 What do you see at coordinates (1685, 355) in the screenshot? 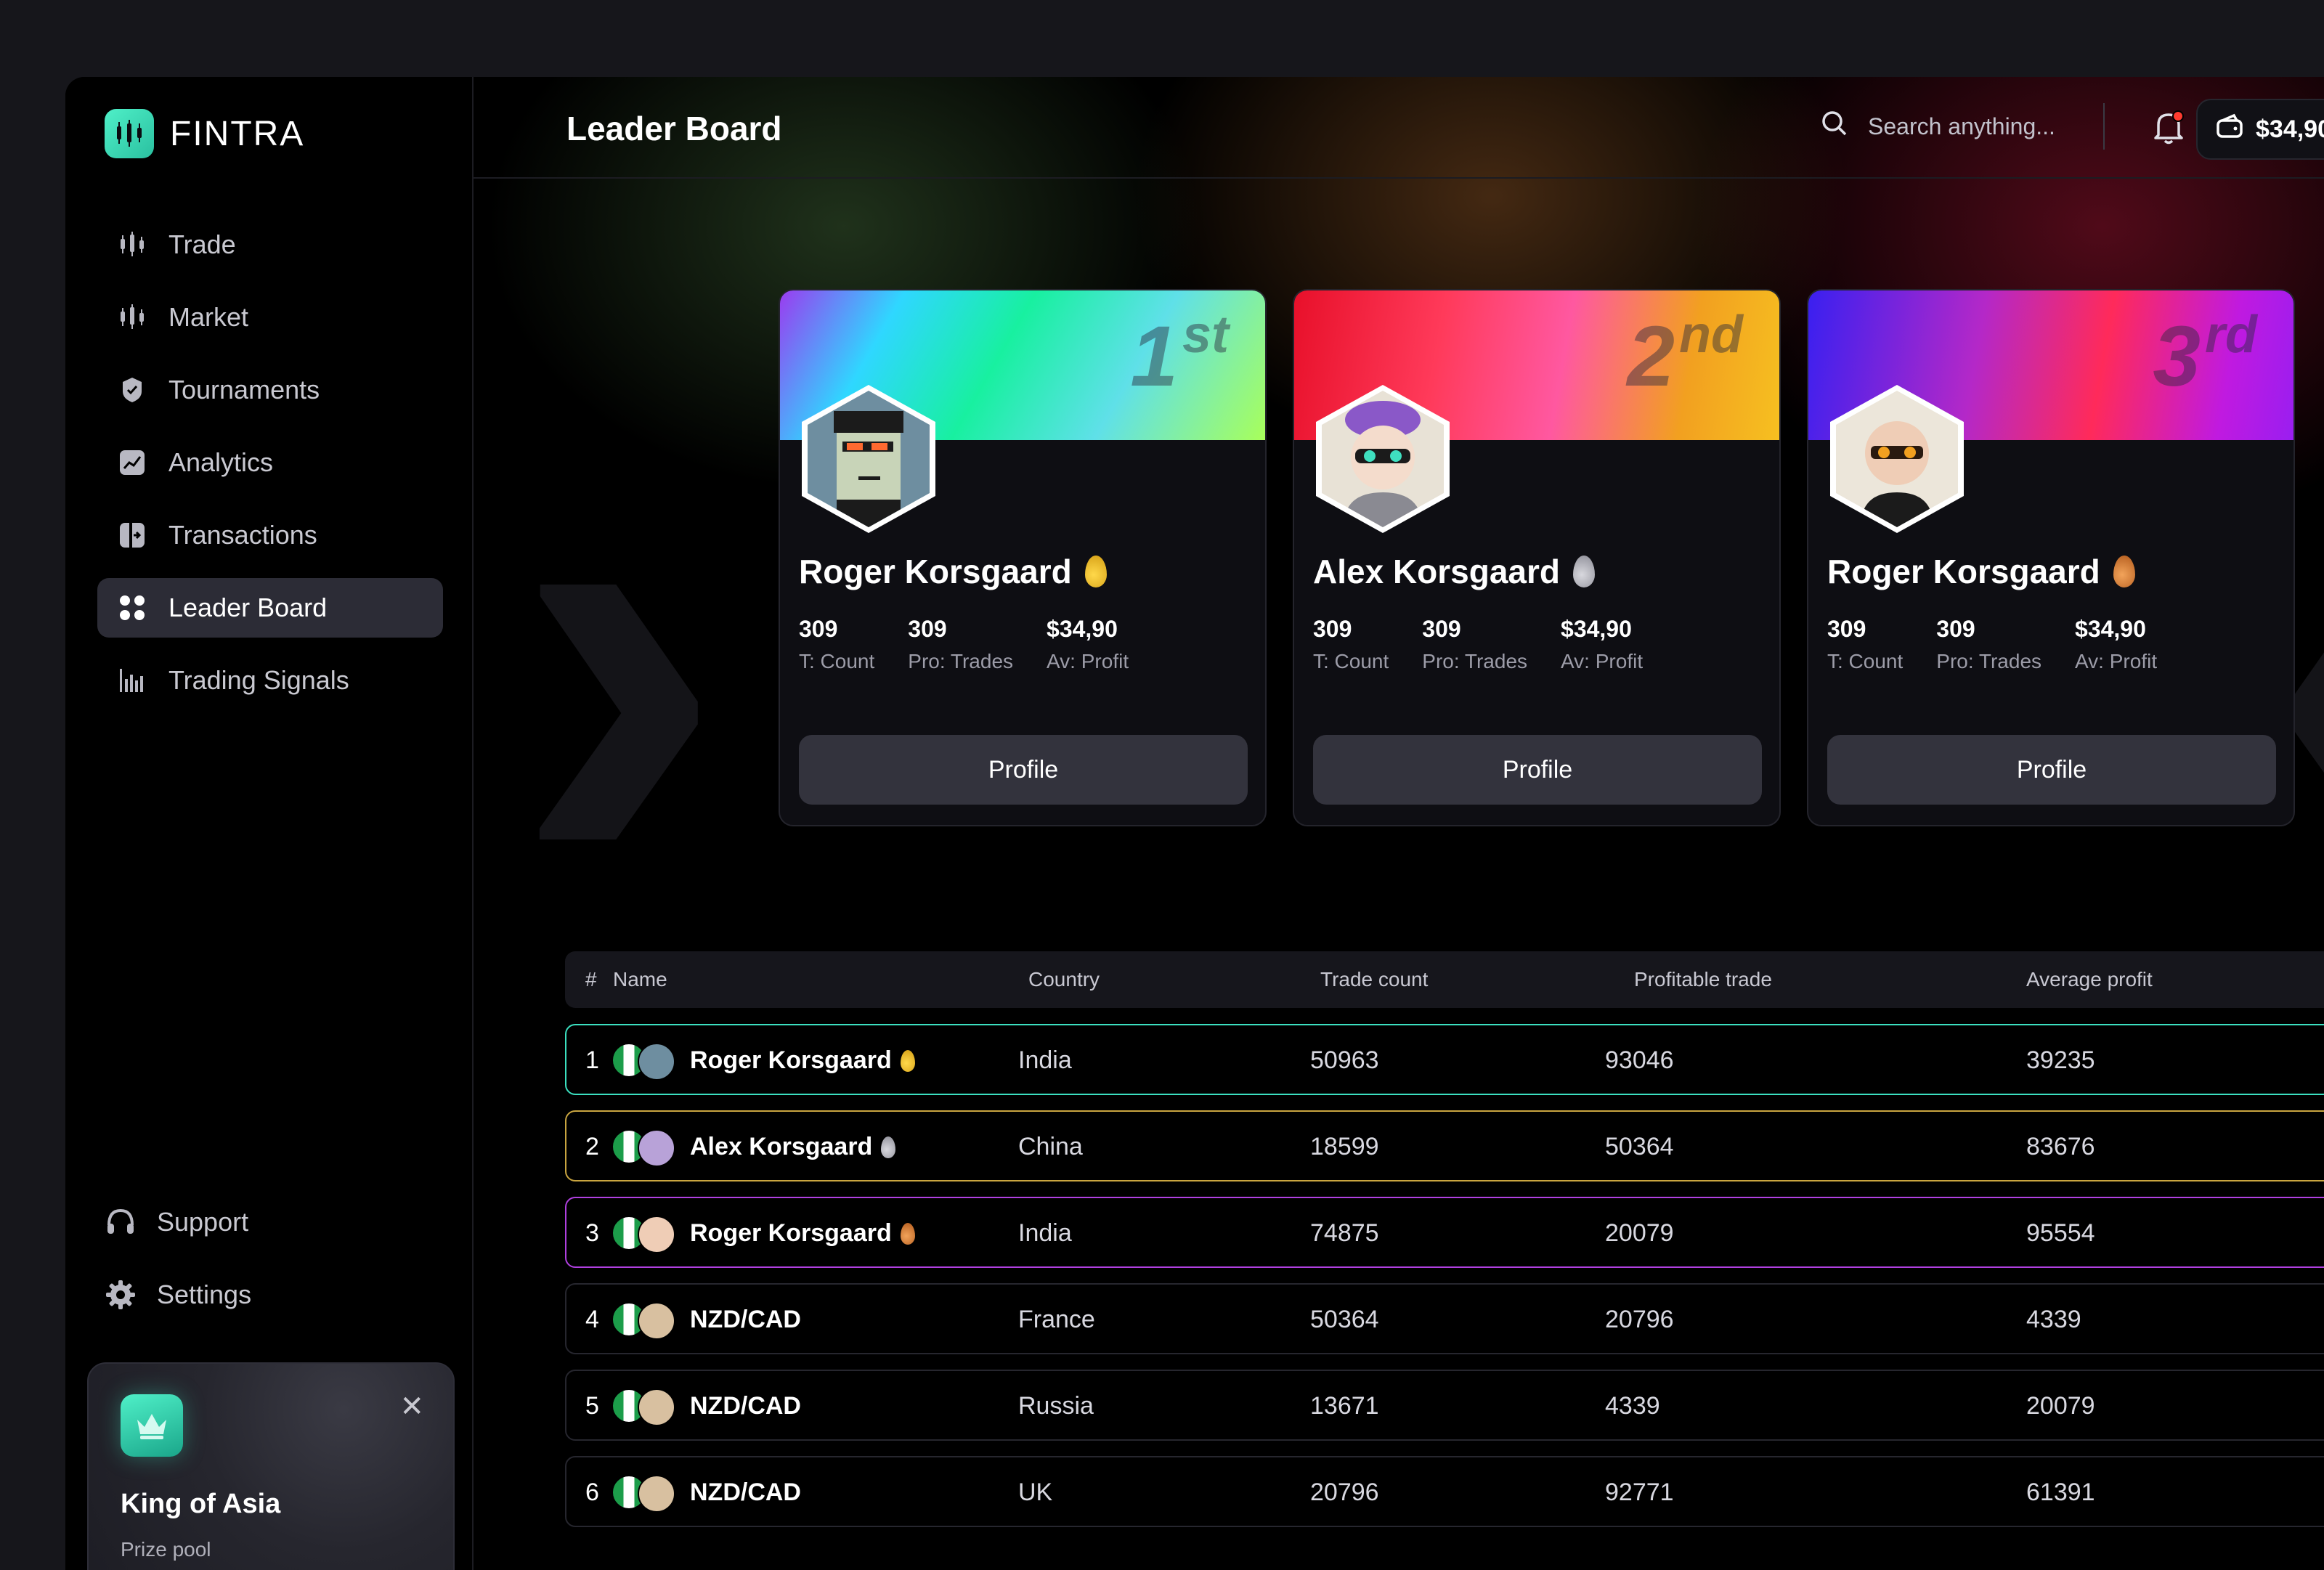
I see `rank-label: 2nd` at bounding box center [1685, 355].